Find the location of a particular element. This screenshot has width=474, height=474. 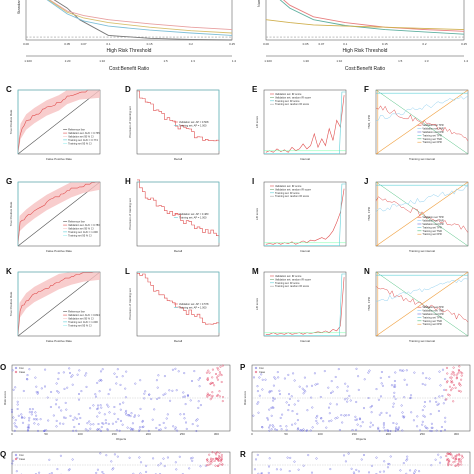

legend-entry: Training set 95 % CI is located at coordinates (80, 235).